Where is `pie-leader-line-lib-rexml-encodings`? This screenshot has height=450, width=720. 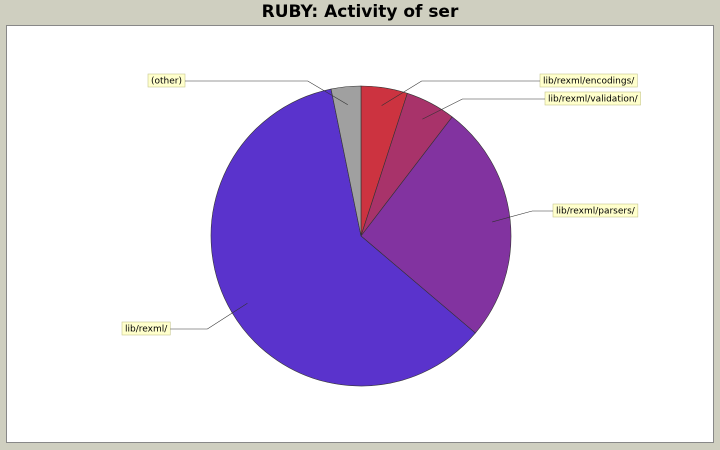 pie-leader-line-lib-rexml-encodings is located at coordinates (460, 93).